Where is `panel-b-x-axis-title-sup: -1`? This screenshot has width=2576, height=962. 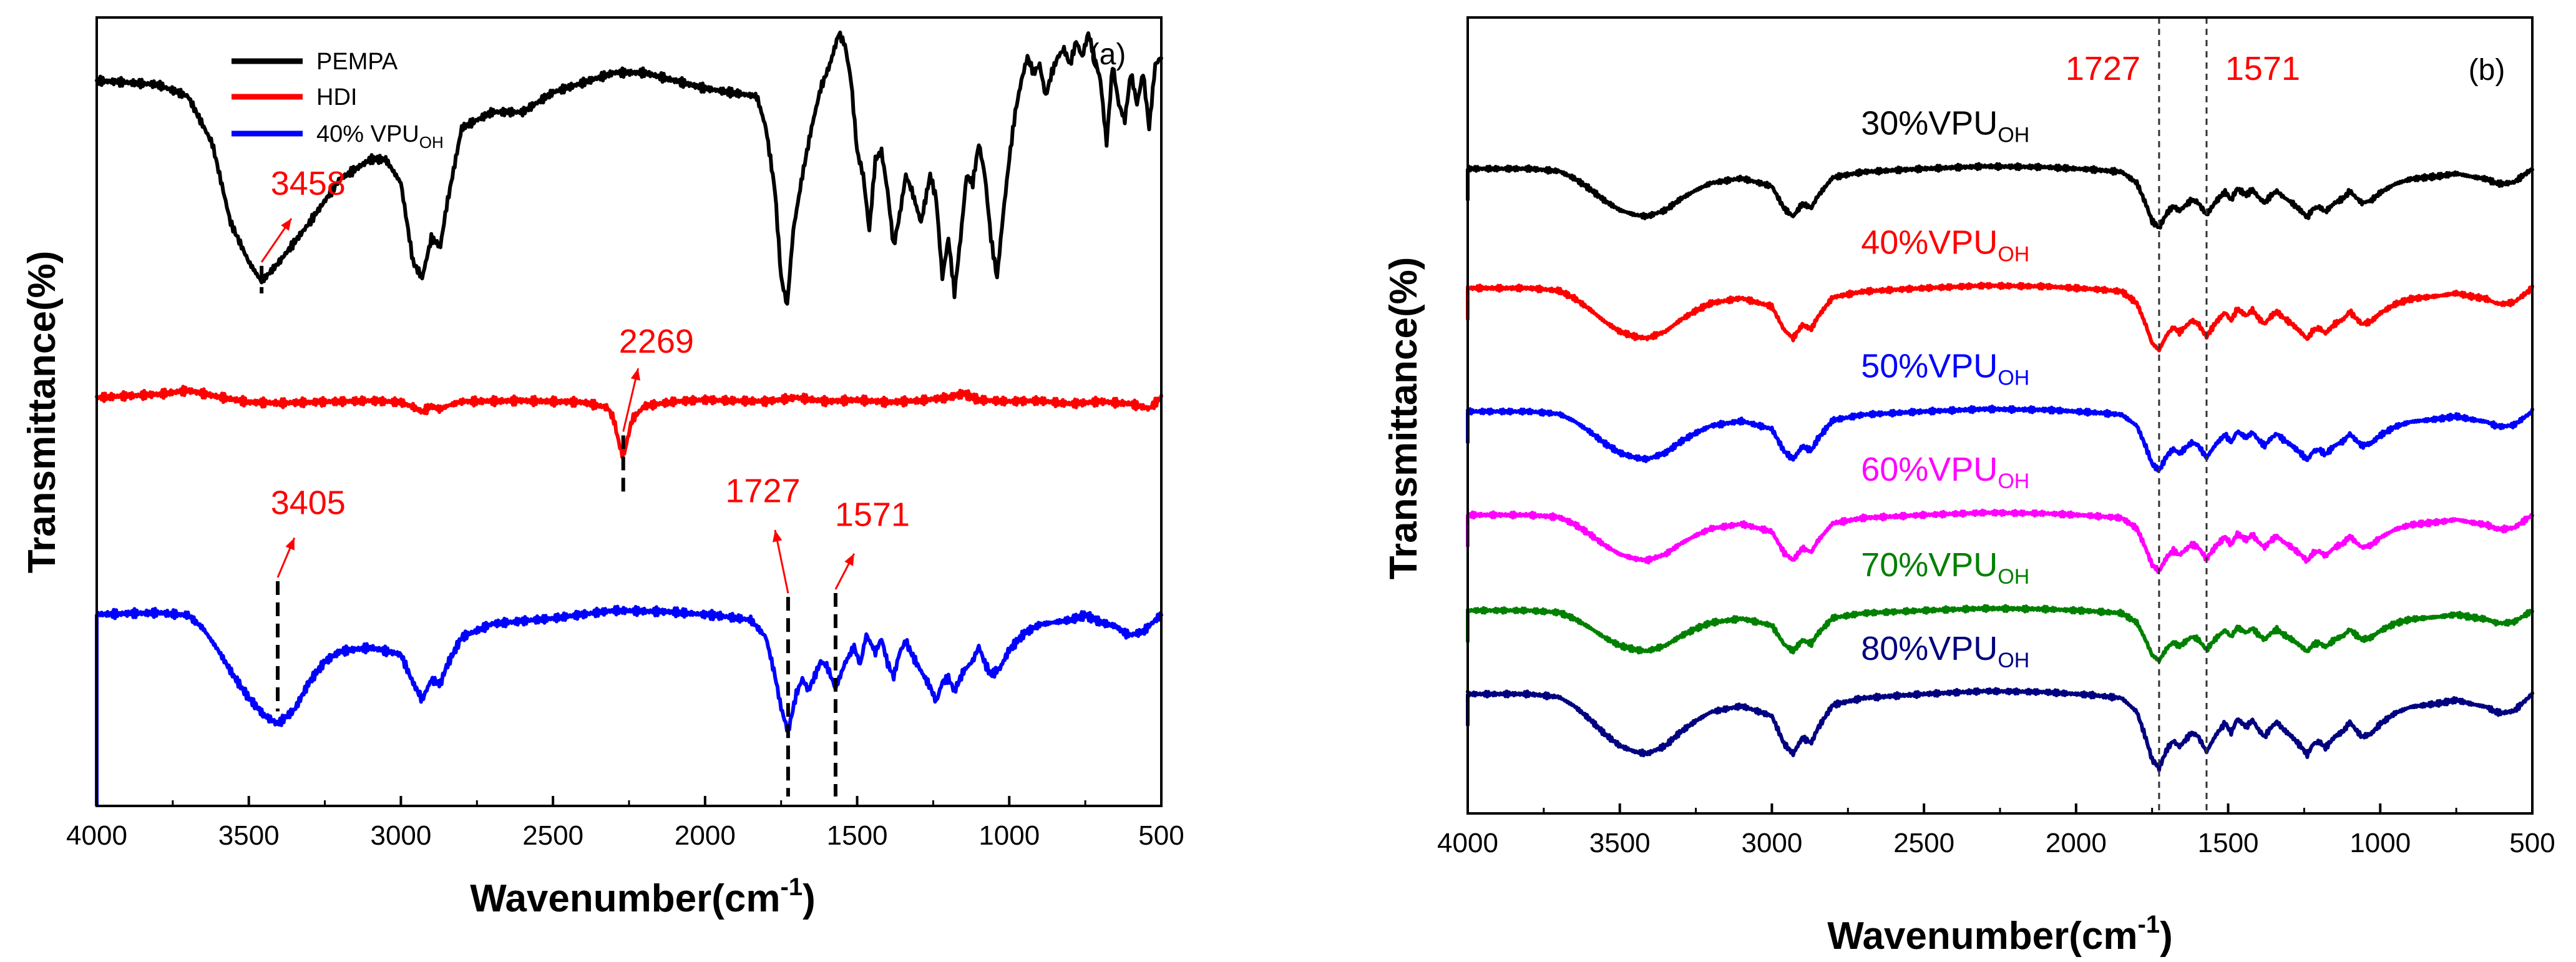
panel-b-x-axis-title-sup: -1 is located at coordinates (2149, 924).